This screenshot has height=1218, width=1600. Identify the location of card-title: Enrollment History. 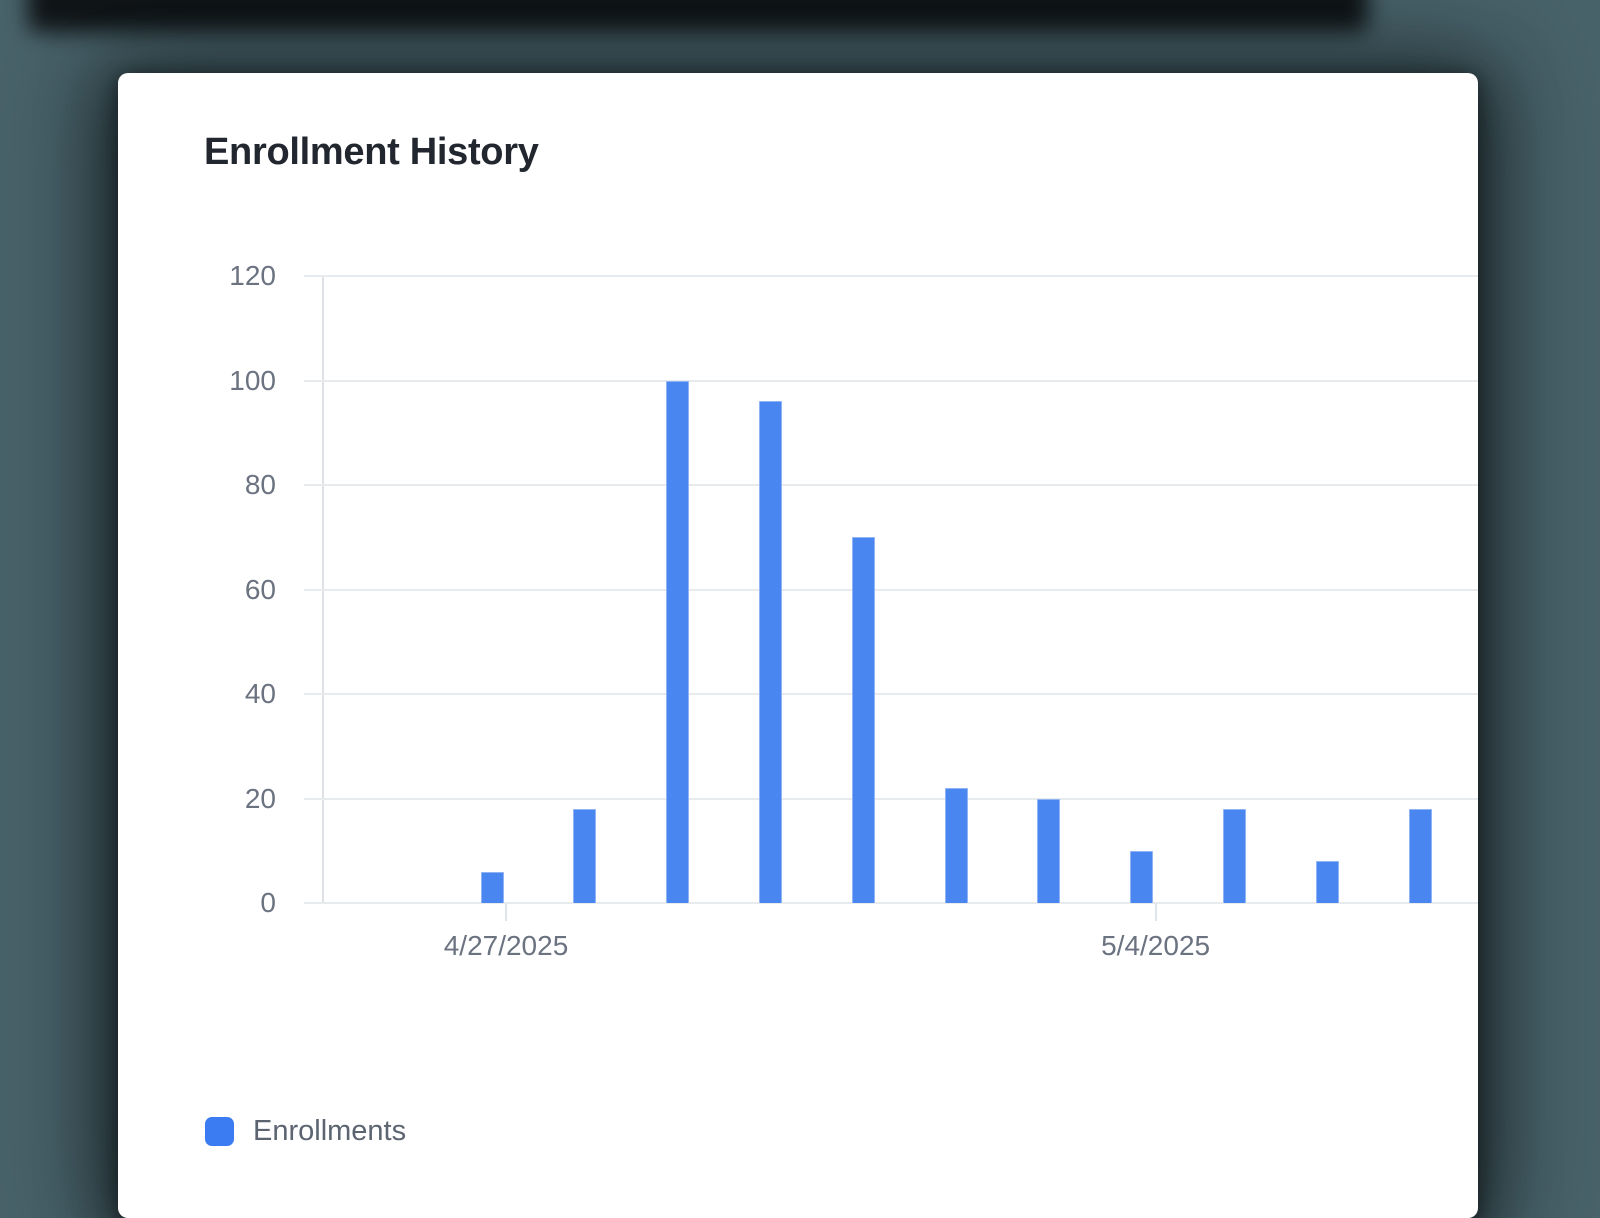
(371, 152).